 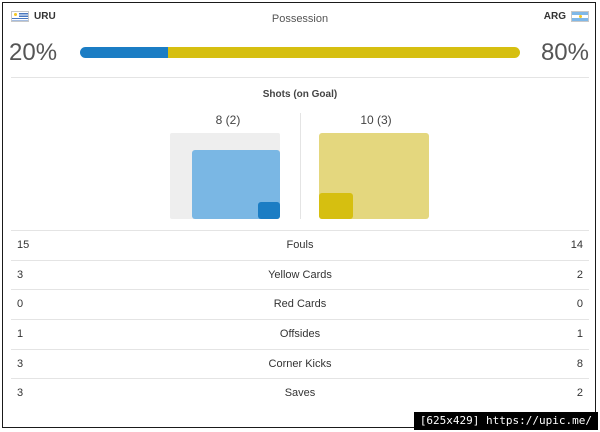 I want to click on possession-bar, so click(x=300, y=52).